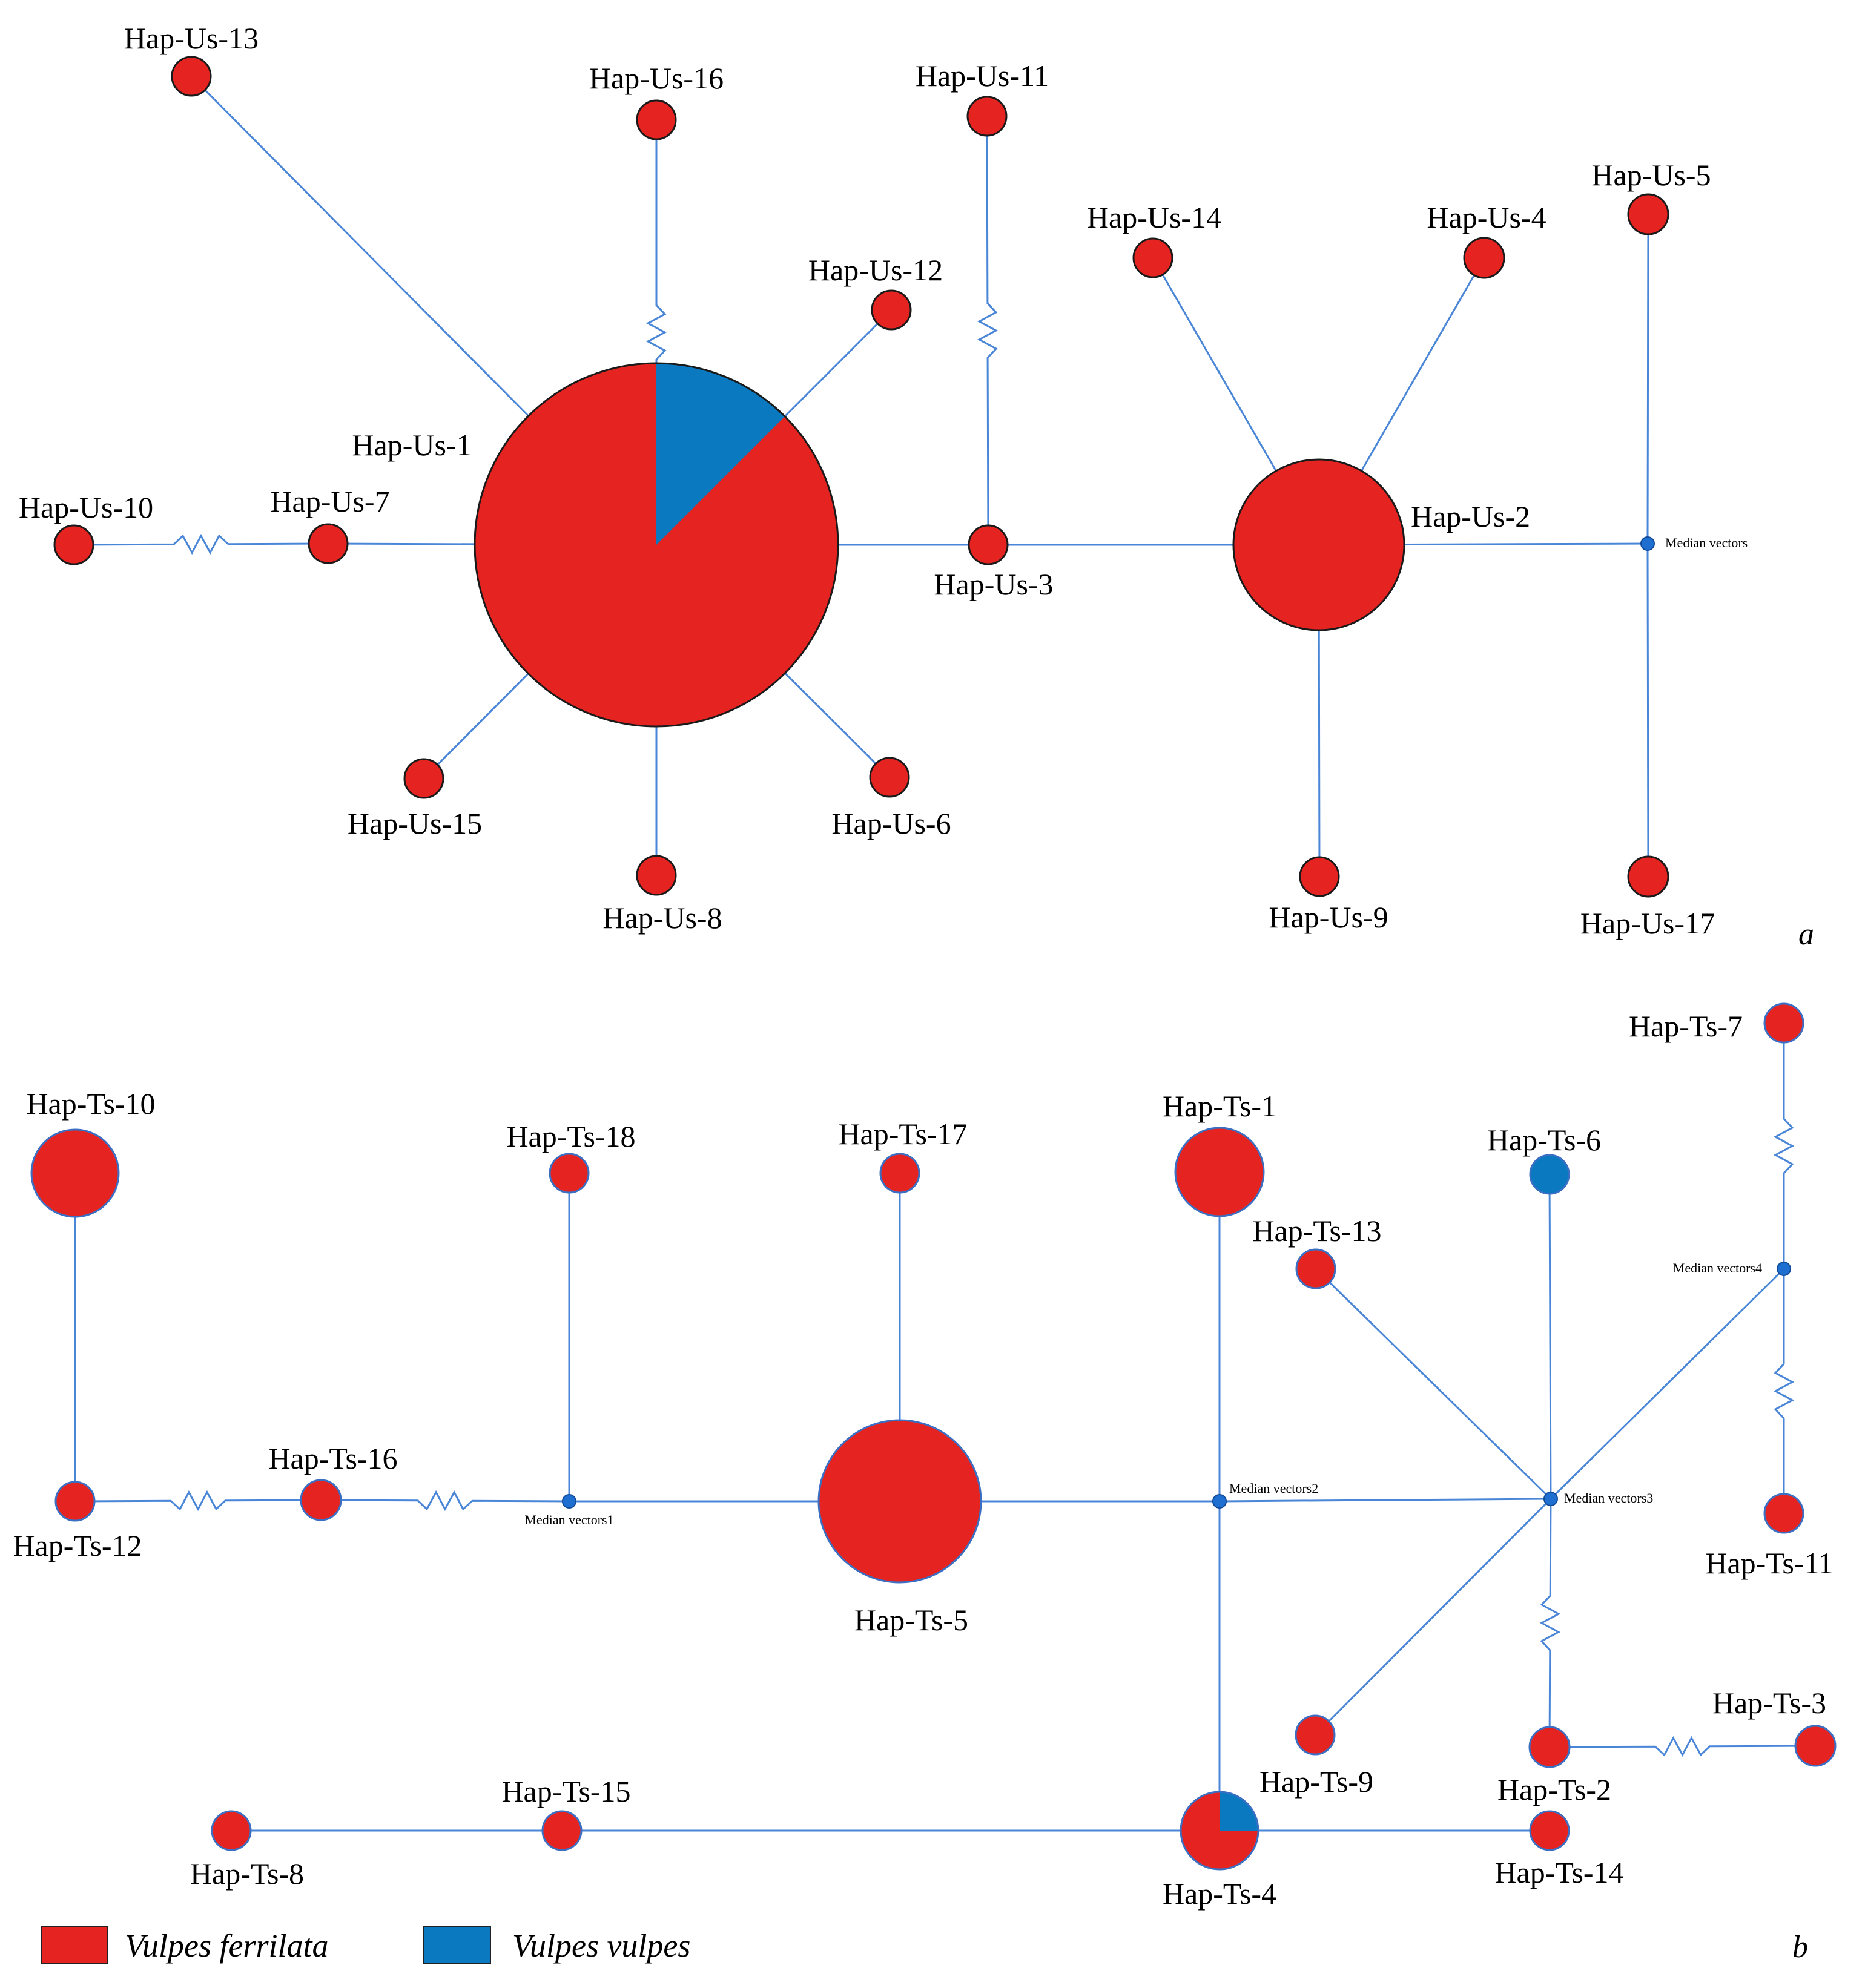  What do you see at coordinates (457, 1945) in the screenshot?
I see `legend-swatch-vulpes-vulpes` at bounding box center [457, 1945].